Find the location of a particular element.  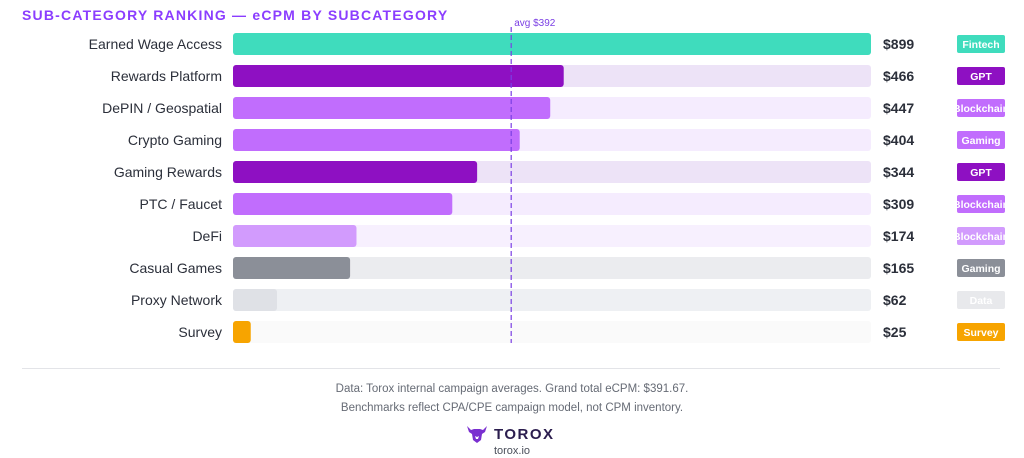

category-label: Proxy Network is located at coordinates (177, 300).